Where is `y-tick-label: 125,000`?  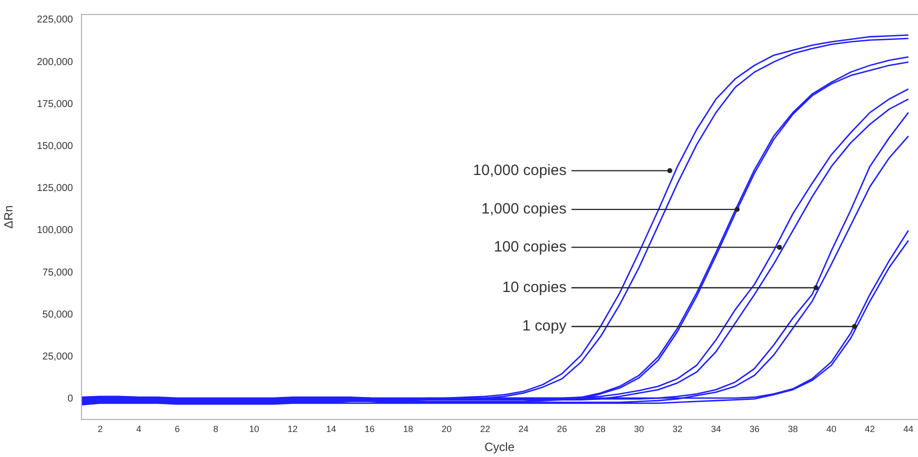 y-tick-label: 125,000 is located at coordinates (55, 188).